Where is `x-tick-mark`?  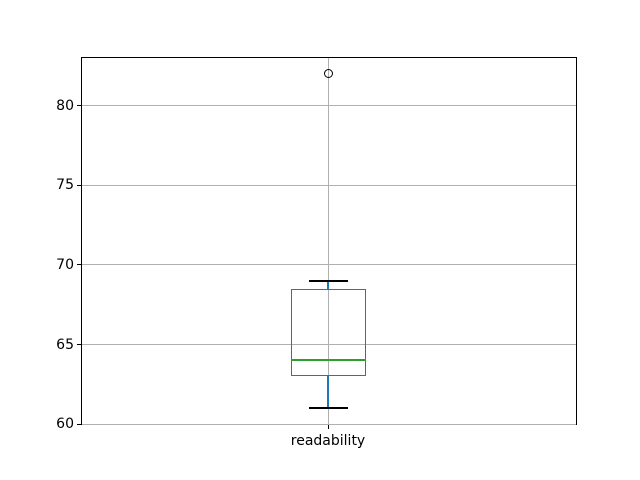
x-tick-mark is located at coordinates (328, 427).